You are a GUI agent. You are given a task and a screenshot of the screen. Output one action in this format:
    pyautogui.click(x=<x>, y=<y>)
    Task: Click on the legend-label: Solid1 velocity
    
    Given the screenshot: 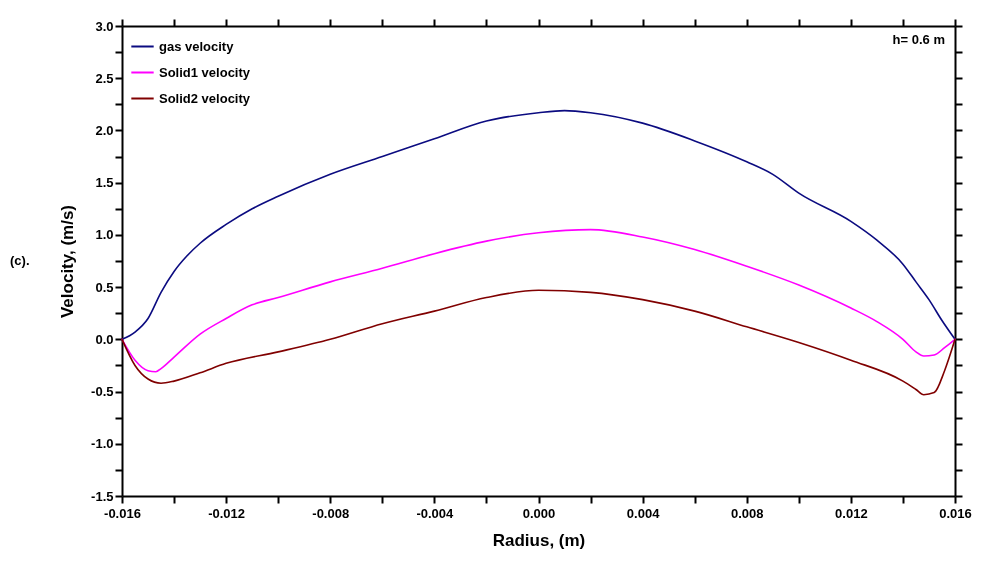 What is the action you would take?
    pyautogui.click(x=205, y=72)
    